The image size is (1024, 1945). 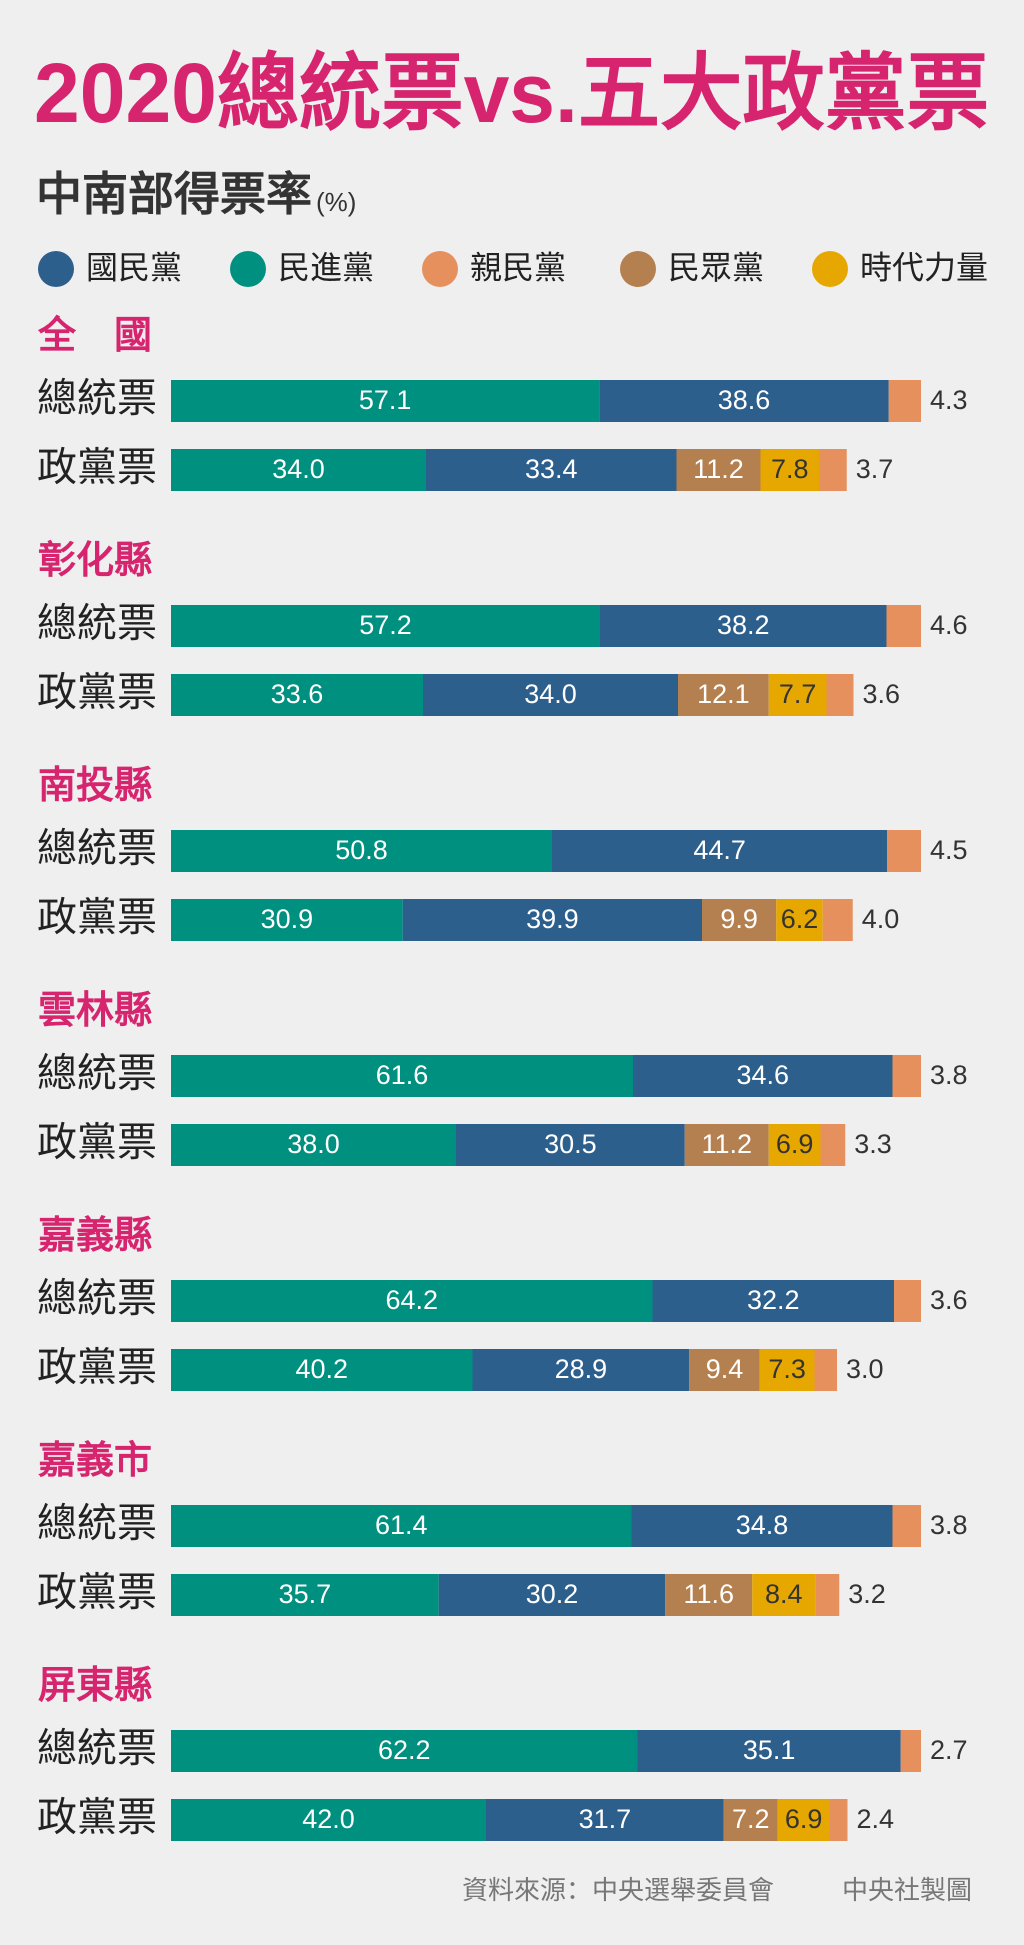 I want to click on group-label: 雲林縣, so click(x=95, y=1011).